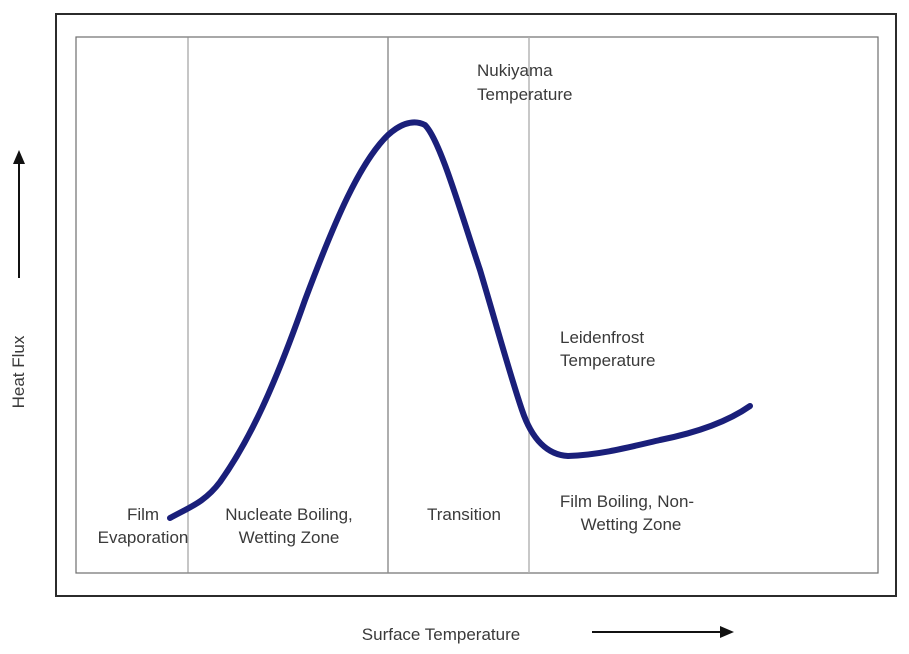  Describe the element at coordinates (19, 157) in the screenshot. I see `y-axis-arrow-head` at that location.